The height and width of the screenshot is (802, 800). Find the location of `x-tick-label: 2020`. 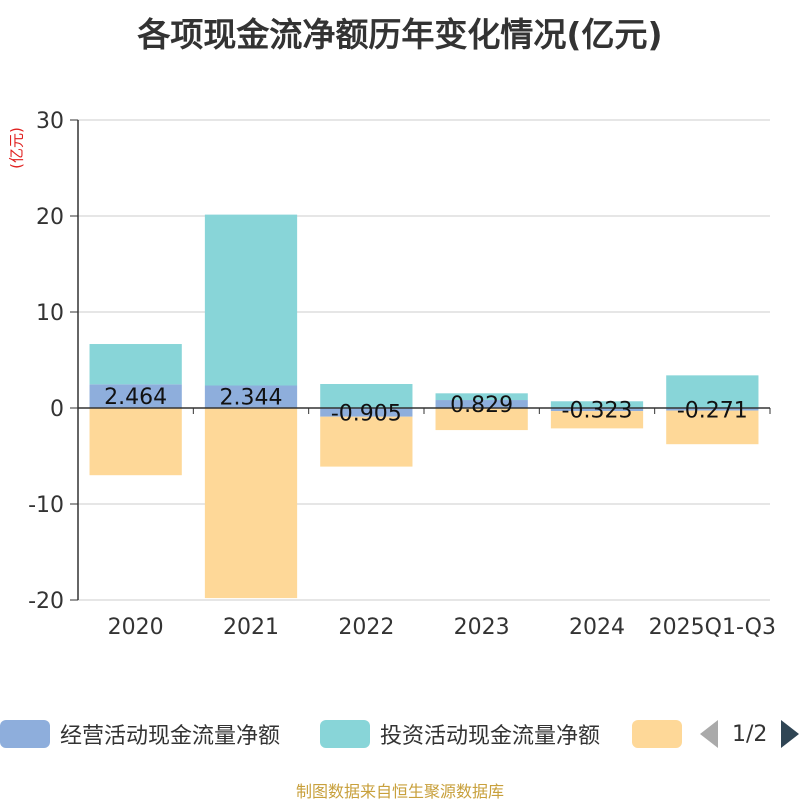

x-tick-label: 2020 is located at coordinates (136, 627).